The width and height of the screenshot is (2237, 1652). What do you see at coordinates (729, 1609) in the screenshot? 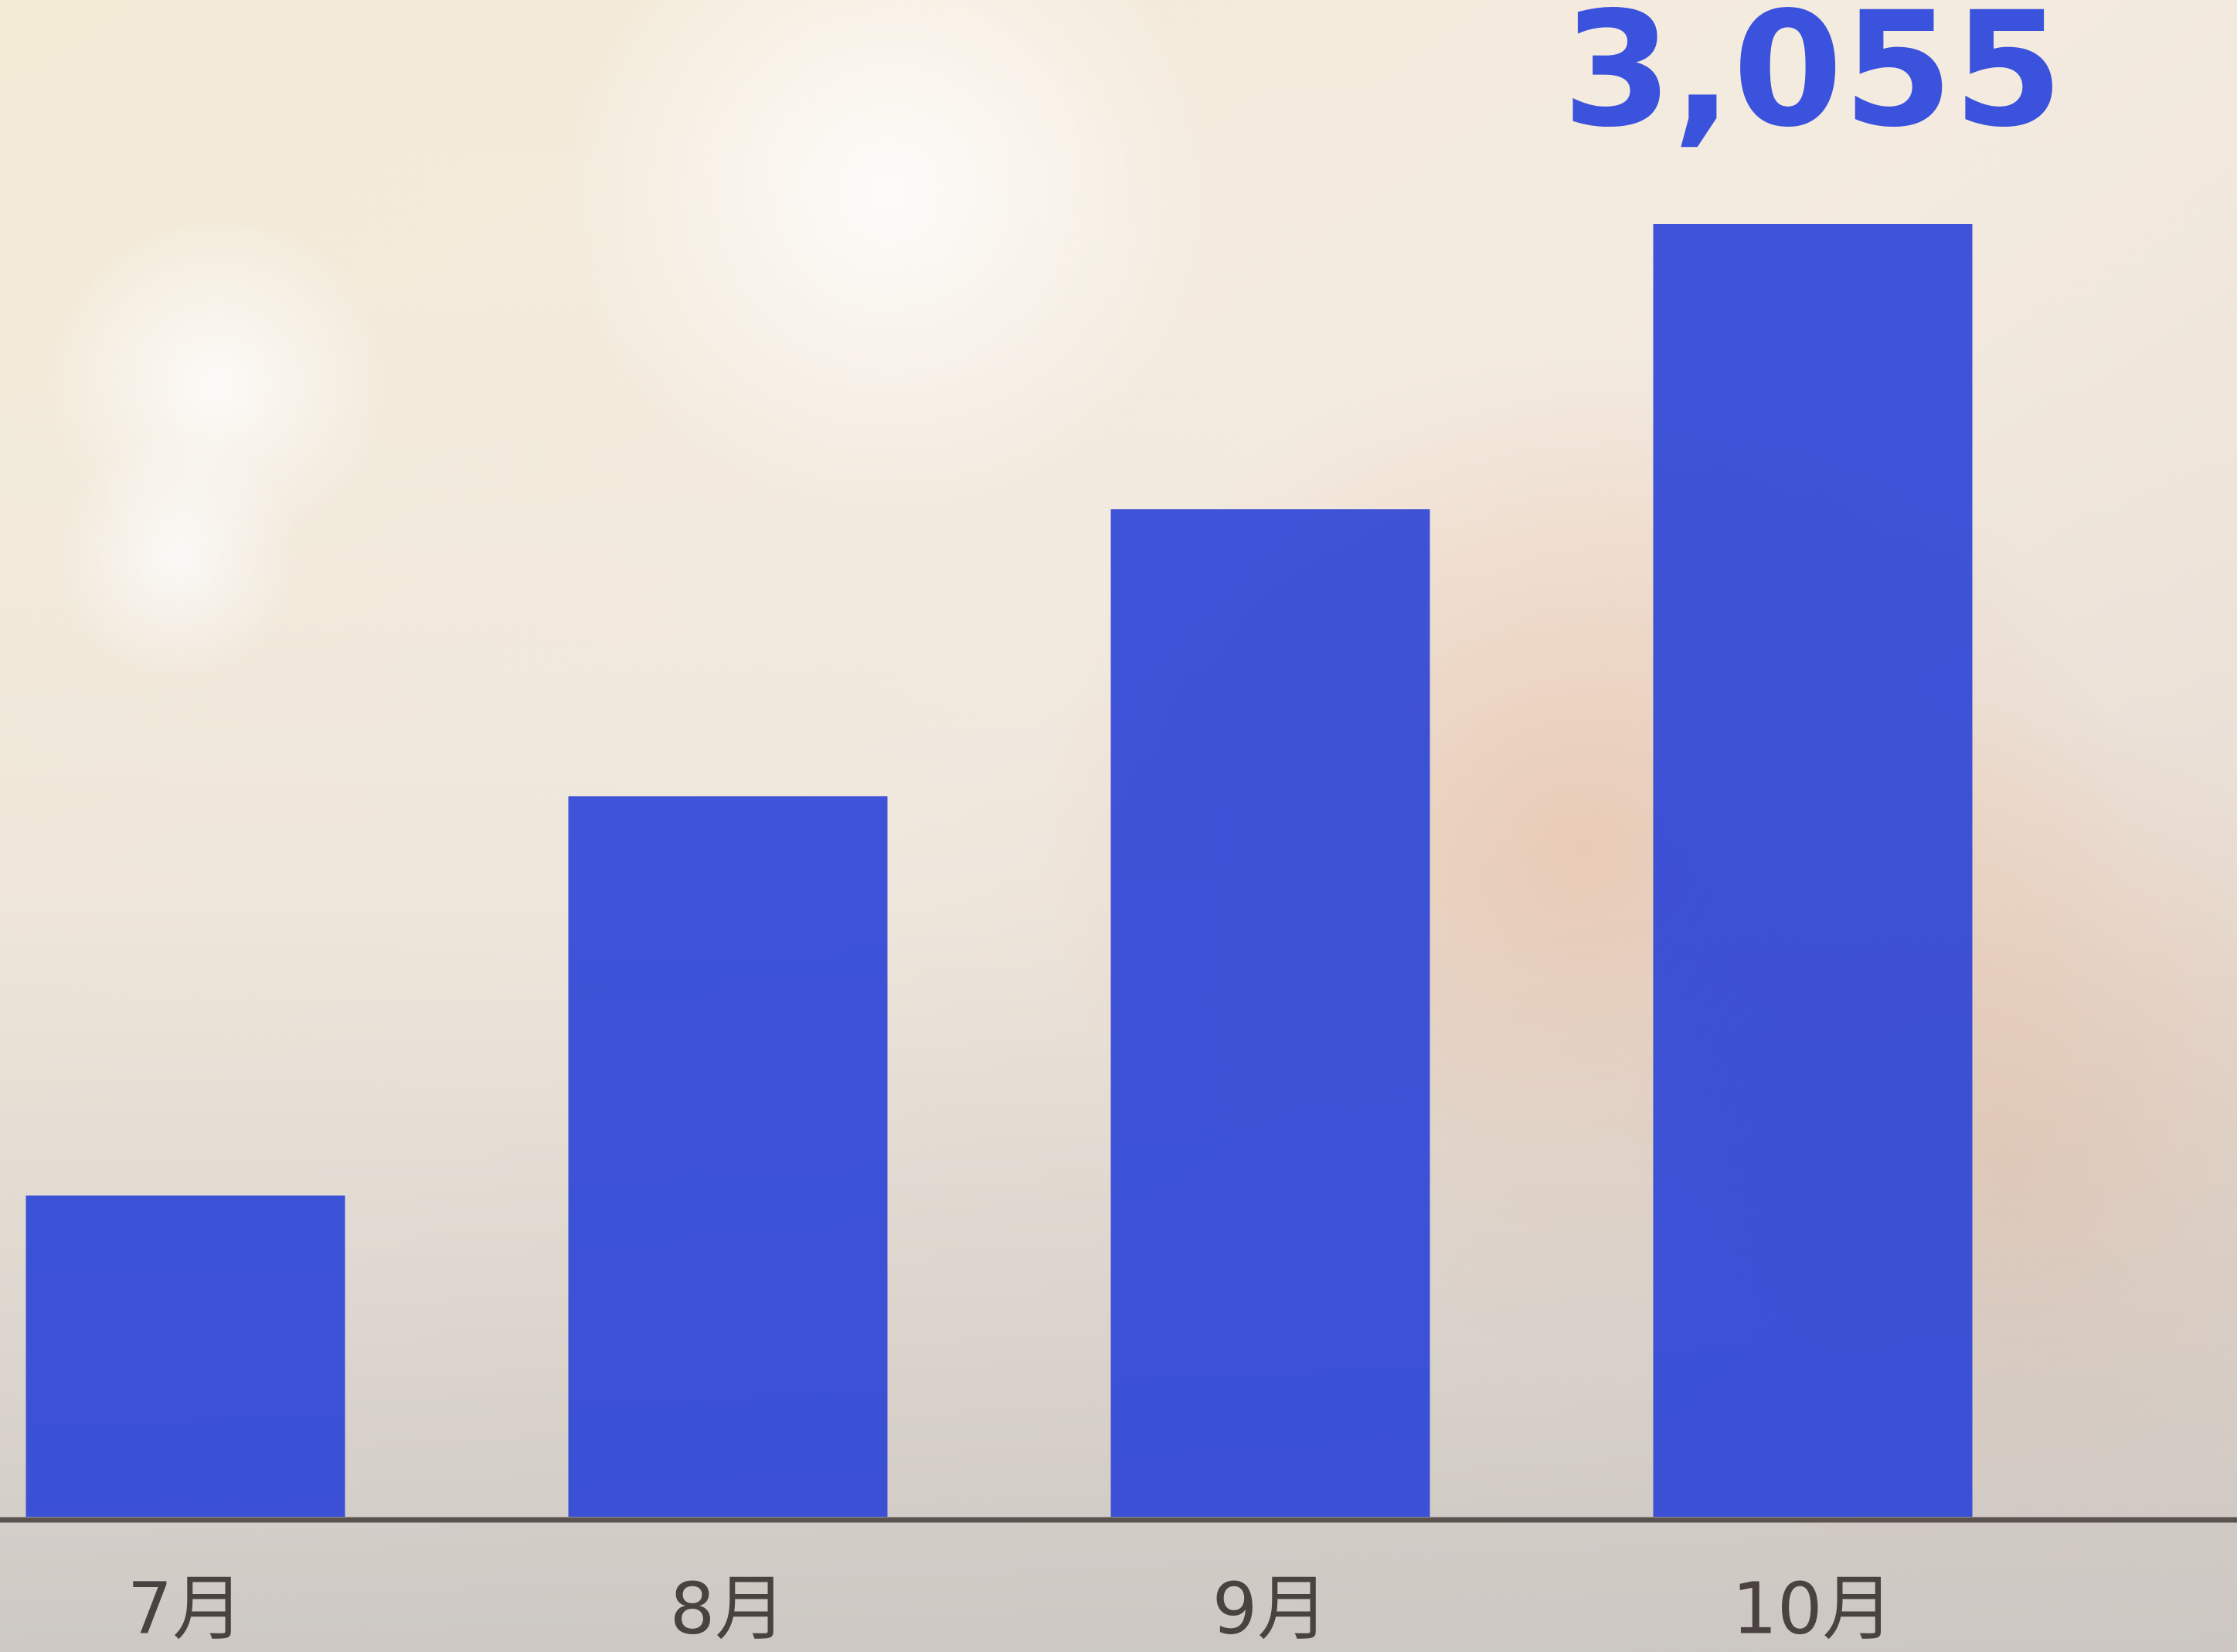
I see `x-tick-label: 8月` at bounding box center [729, 1609].